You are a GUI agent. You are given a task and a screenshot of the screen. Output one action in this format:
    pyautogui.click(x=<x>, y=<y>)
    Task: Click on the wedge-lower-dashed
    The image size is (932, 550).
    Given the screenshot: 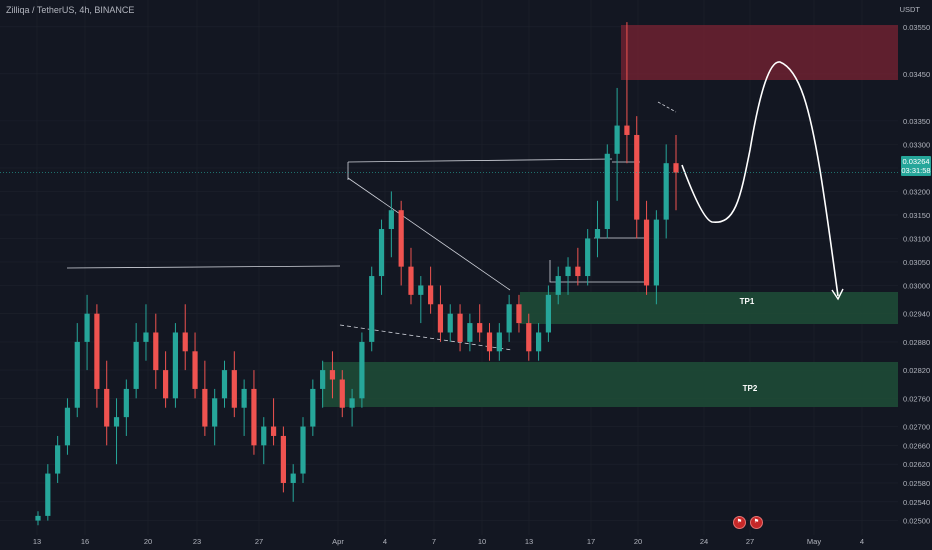 What is the action you would take?
    pyautogui.click(x=426, y=337)
    